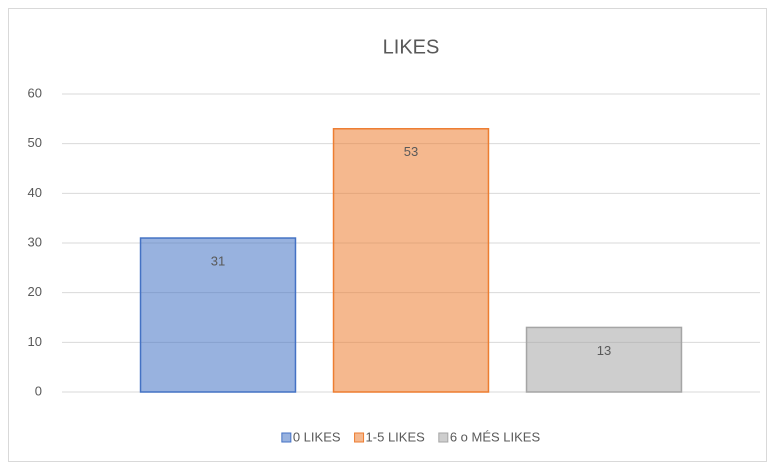  Describe the element at coordinates (495, 436) in the screenshot. I see `legend-label: 6 o MÉS LIKES` at that location.